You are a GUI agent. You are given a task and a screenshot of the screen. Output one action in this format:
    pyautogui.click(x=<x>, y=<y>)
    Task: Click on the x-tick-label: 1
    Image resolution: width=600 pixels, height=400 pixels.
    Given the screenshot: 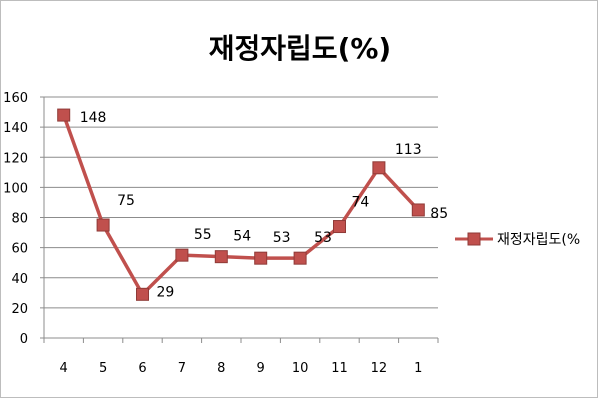 What is the action you would take?
    pyautogui.click(x=418, y=368)
    